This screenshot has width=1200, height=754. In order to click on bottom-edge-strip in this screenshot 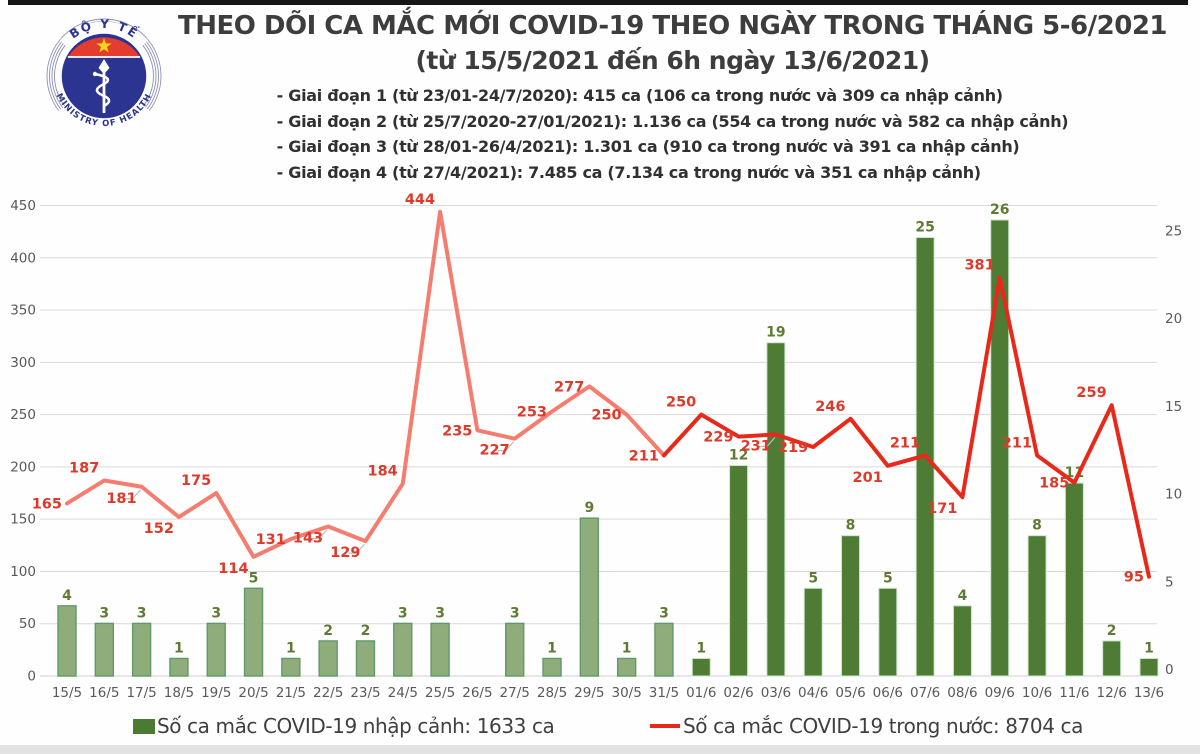, I will do `click(600, 749)`.